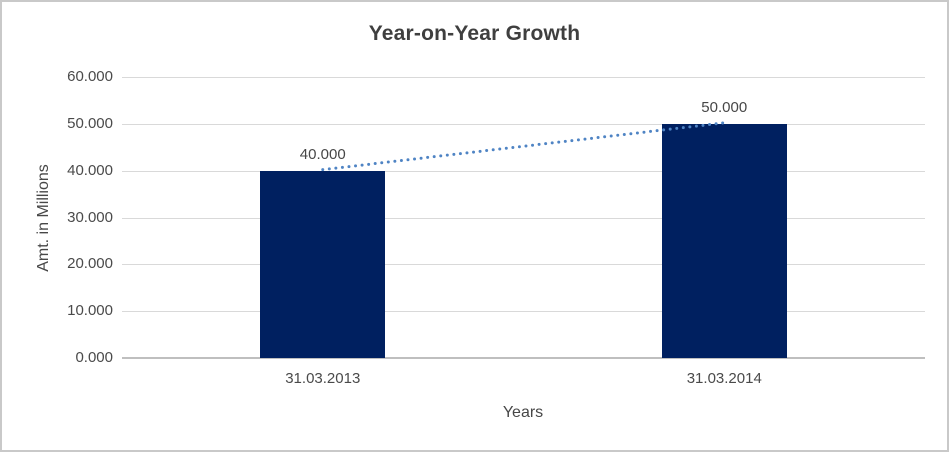 The image size is (949, 452). What do you see at coordinates (523, 412) in the screenshot?
I see `x-axis-title: Years` at bounding box center [523, 412].